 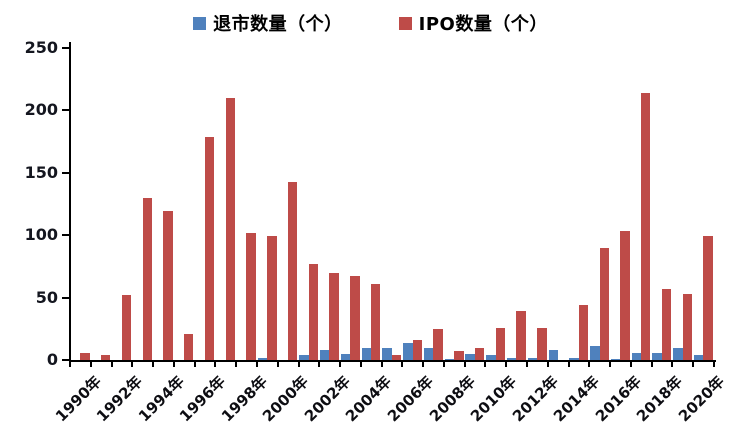 I want to click on x-axis, so click(x=392, y=360).